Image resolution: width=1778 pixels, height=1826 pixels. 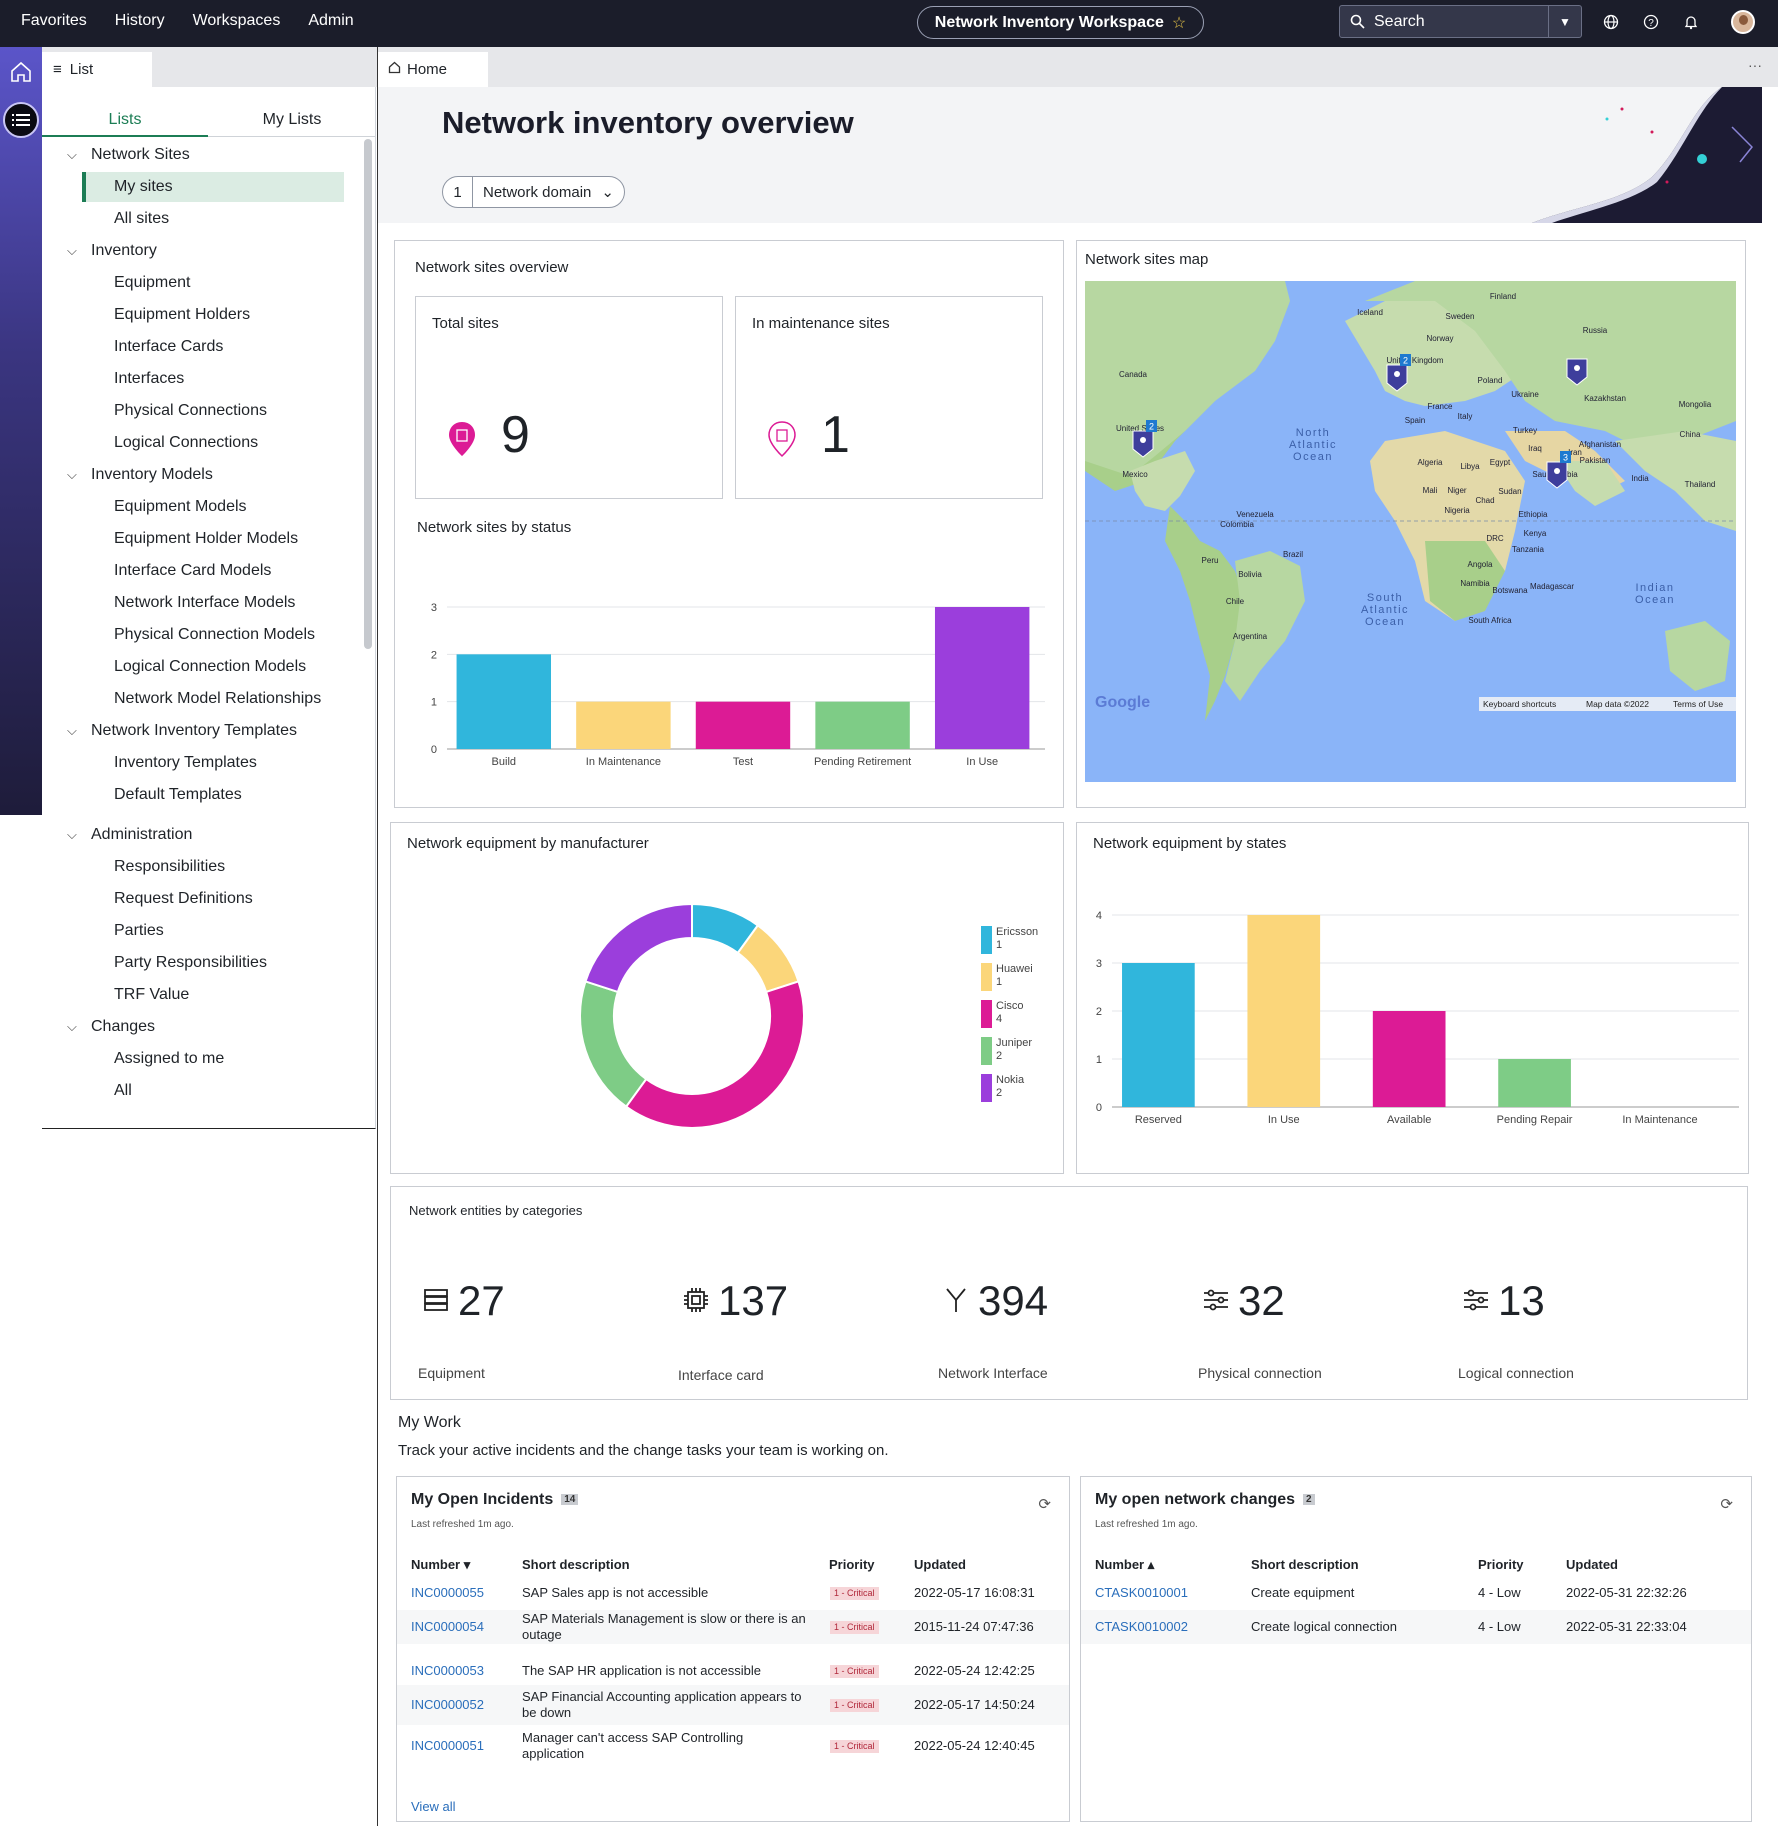 What do you see at coordinates (190, 411) in the screenshot?
I see `tree-item-physical-connections: Physical Connections` at bounding box center [190, 411].